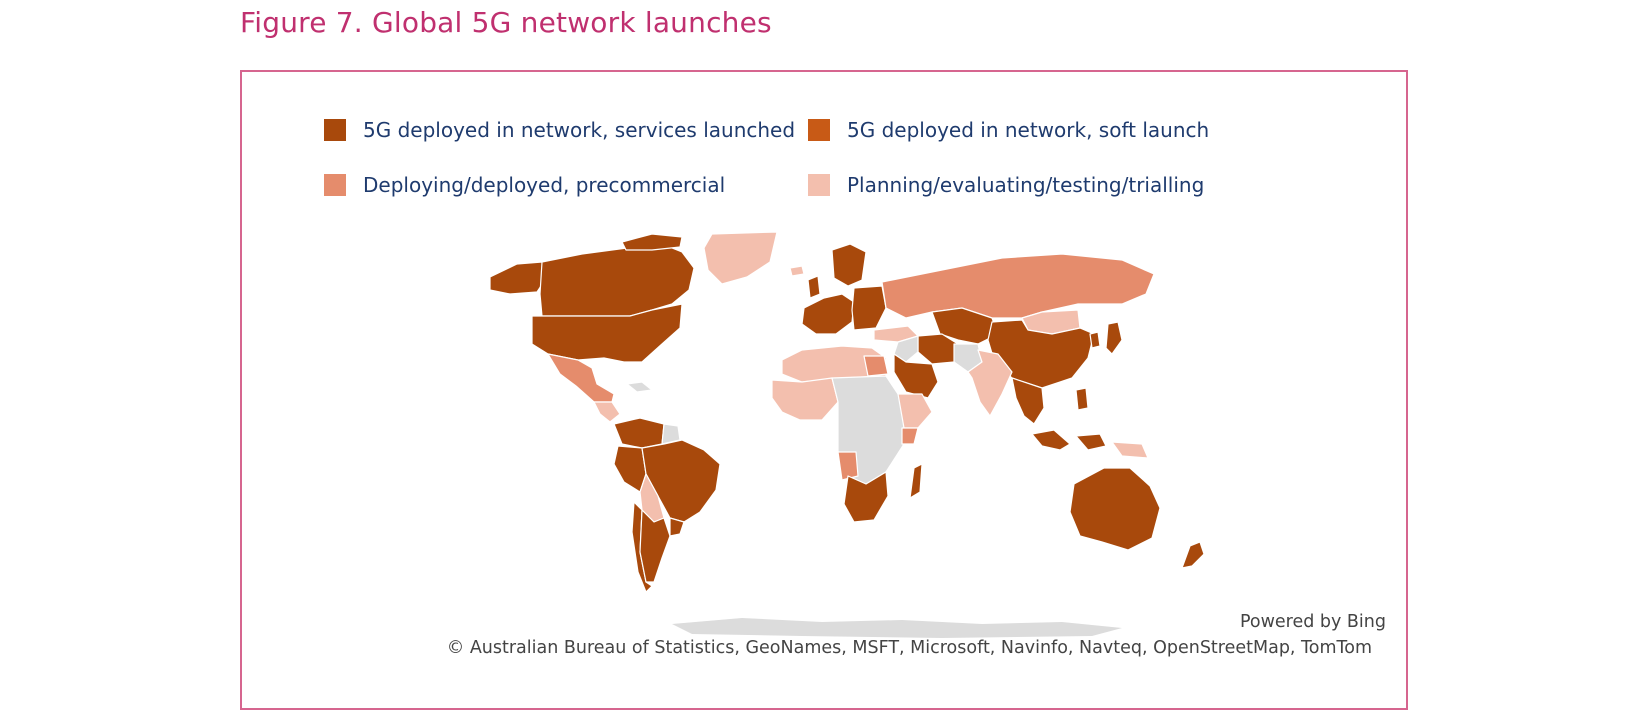  What do you see at coordinates (897, 628) in the screenshot?
I see `region-antarctica` at bounding box center [897, 628].